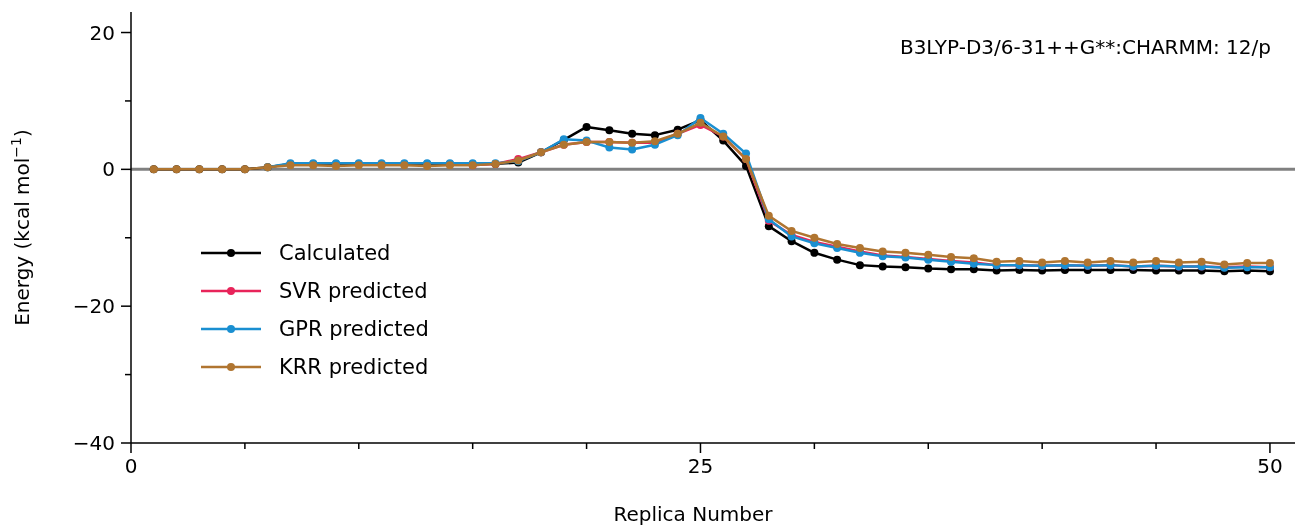 The image size is (1296, 529). I want to click on legend-label: Calculated, so click(335, 253).